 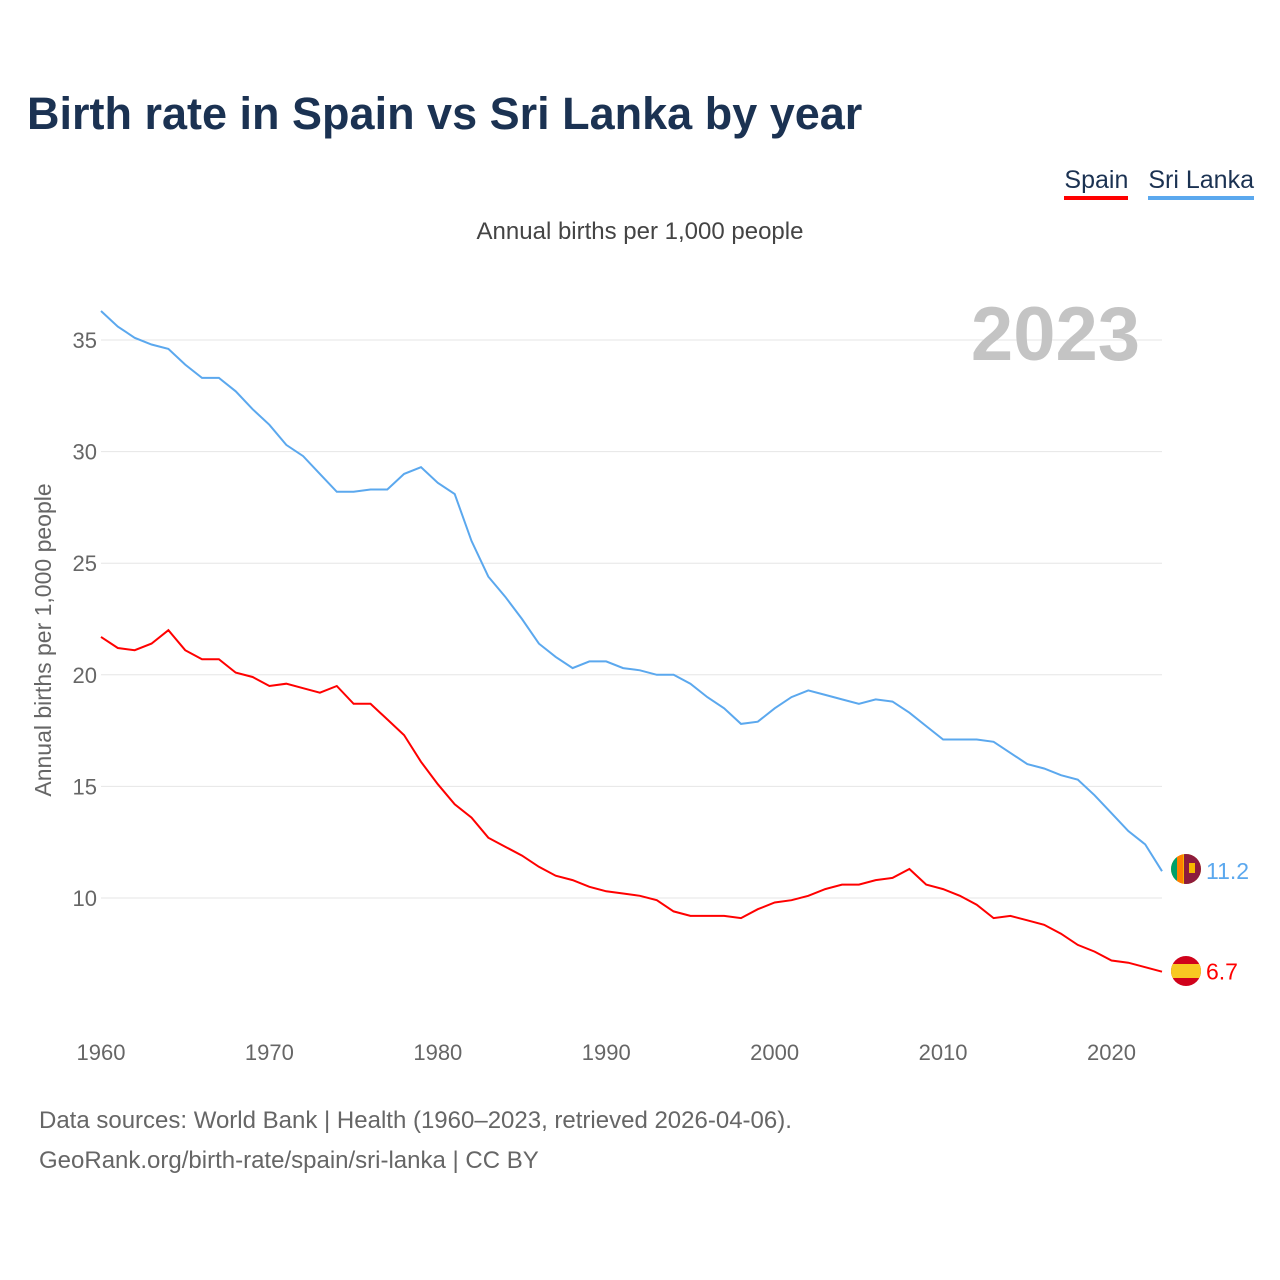 I want to click on x-tick-label: 1980, so click(x=437, y=1052).